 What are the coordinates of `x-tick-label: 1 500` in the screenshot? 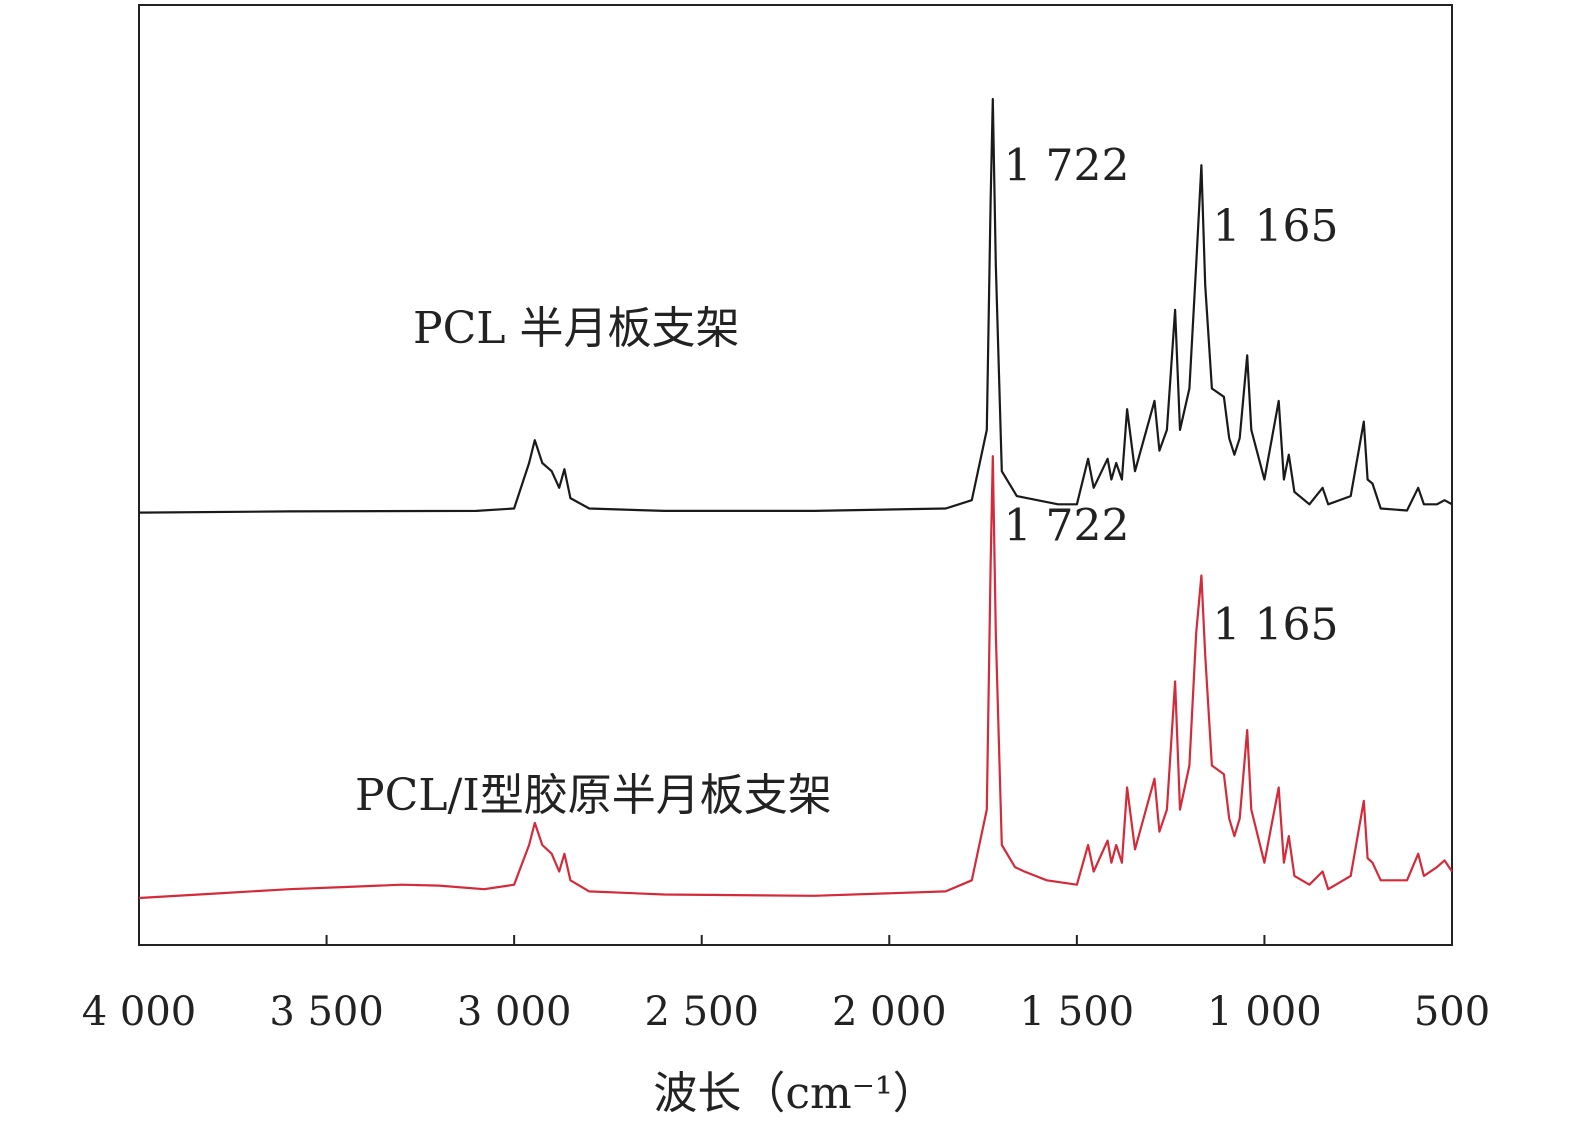 It's located at (1077, 1012).